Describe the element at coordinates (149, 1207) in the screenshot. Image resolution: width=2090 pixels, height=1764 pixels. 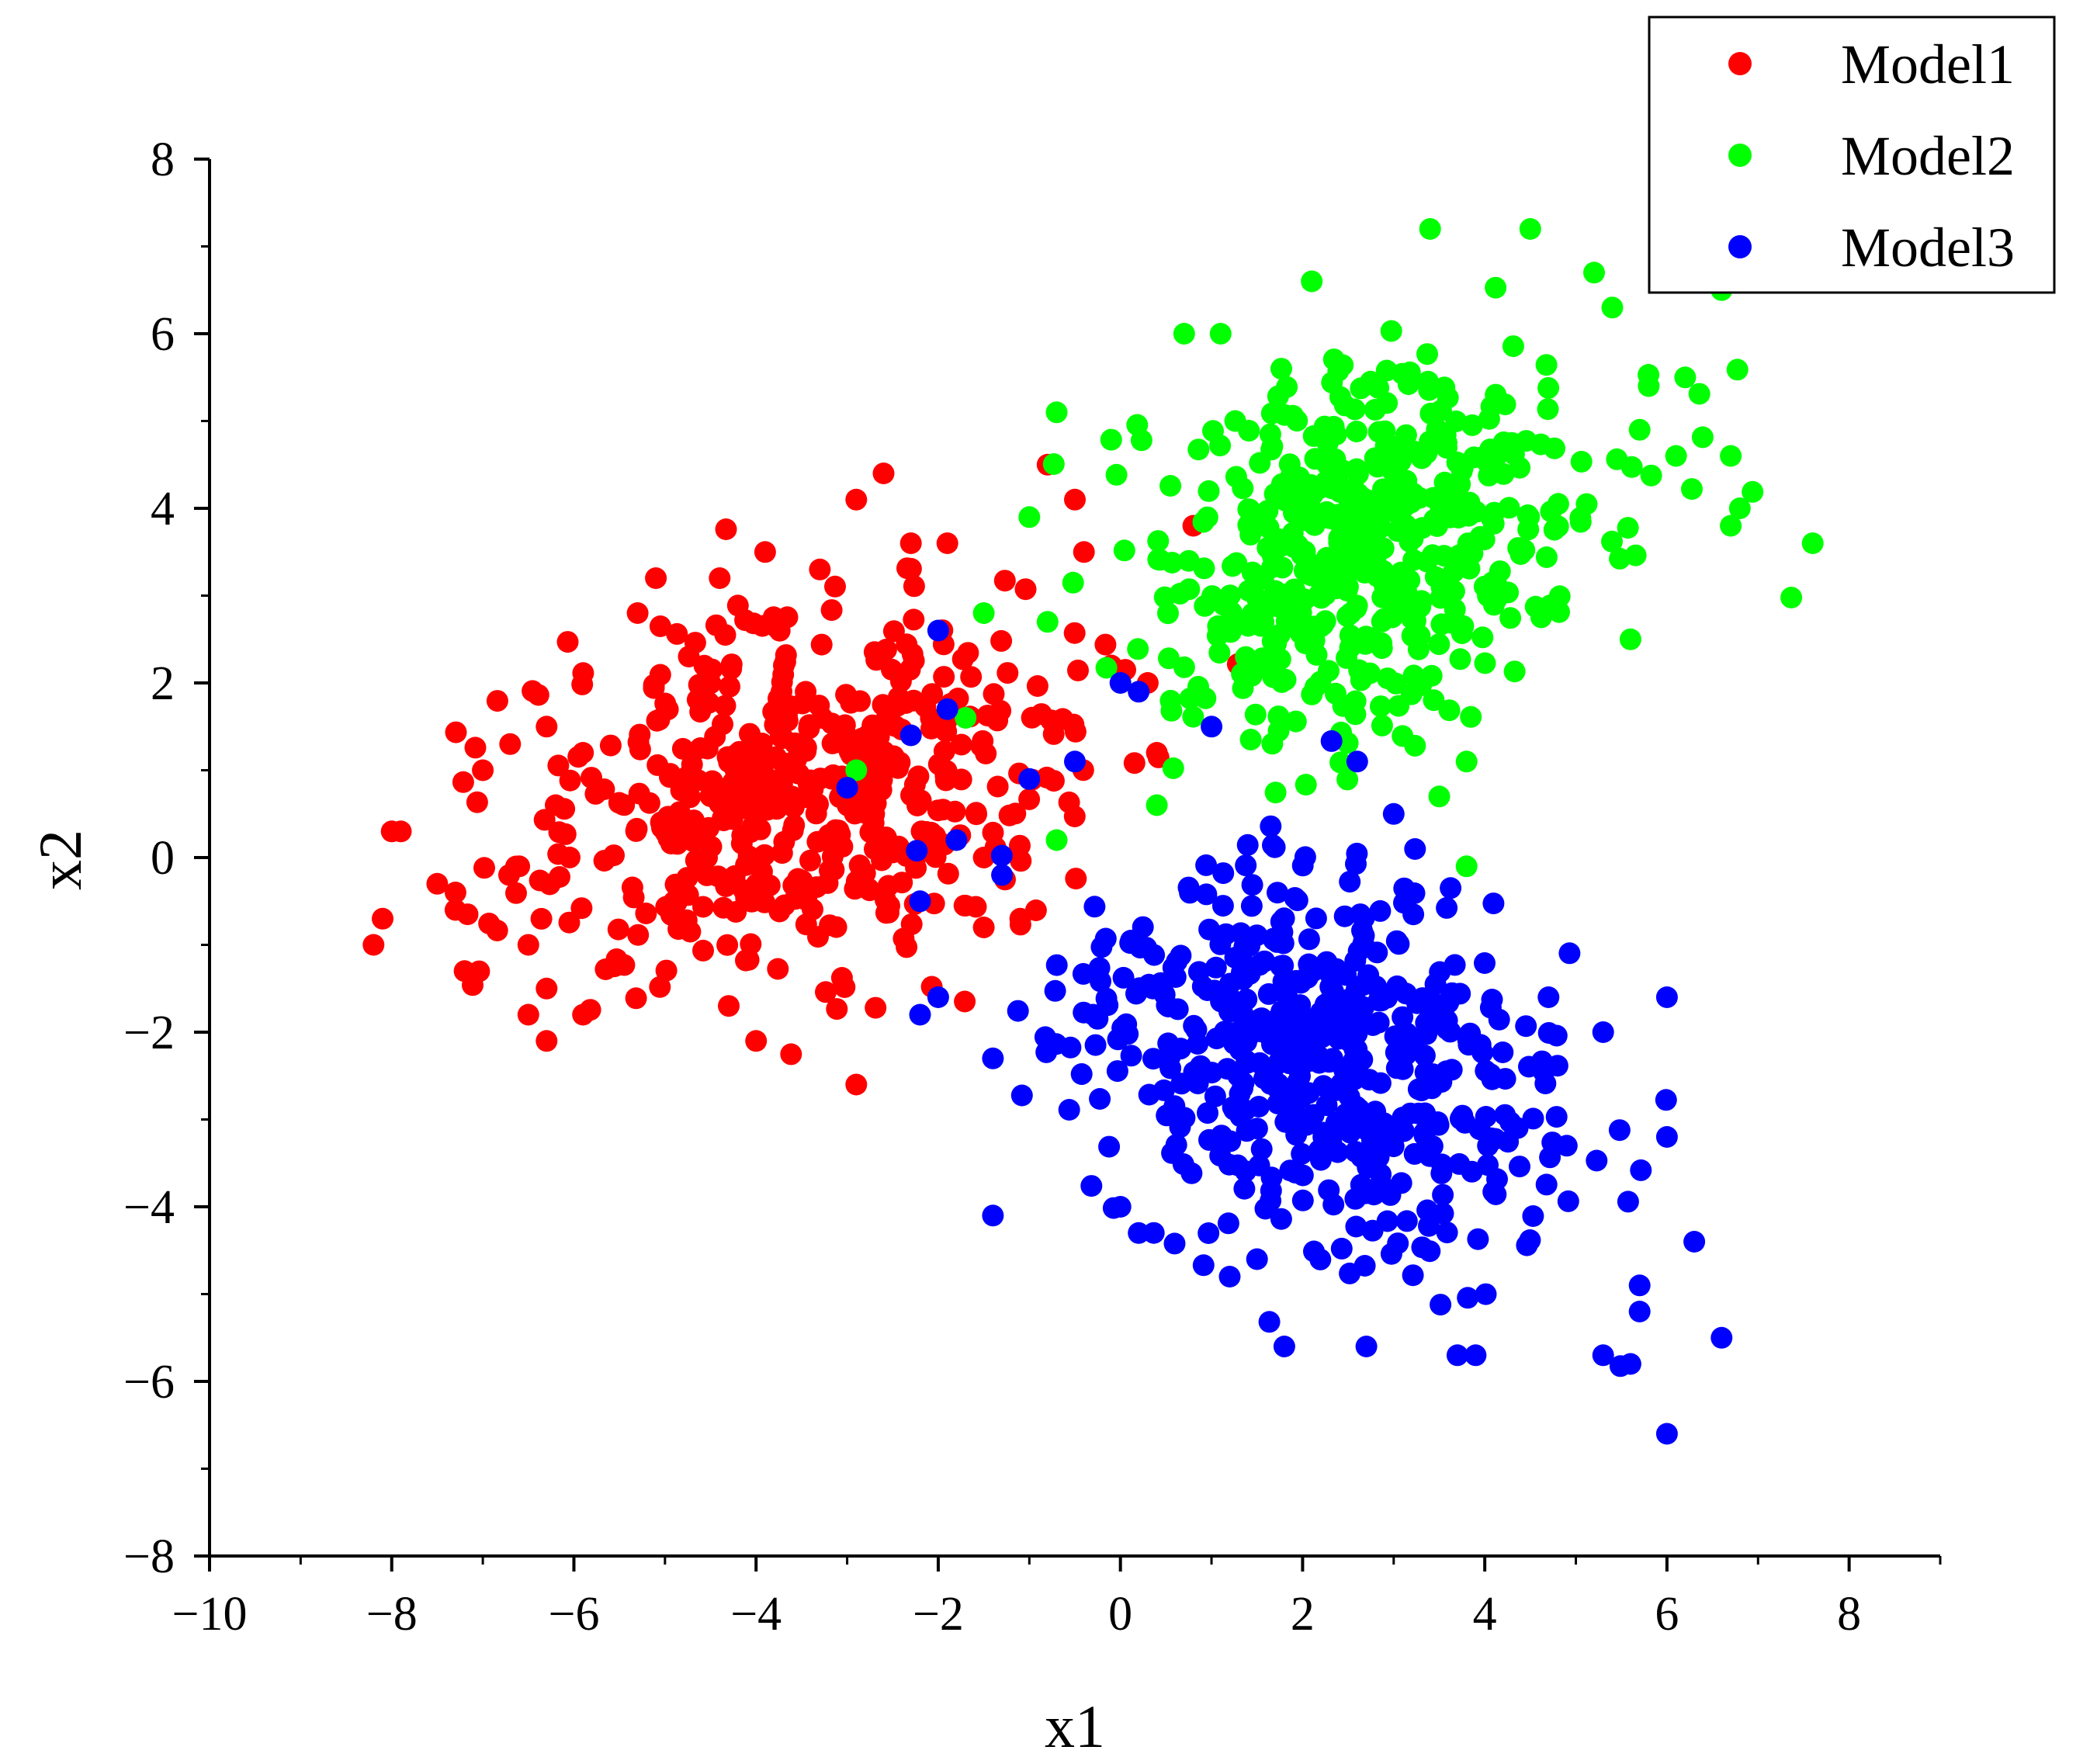
I see `y-tick-label-2: −4` at that location.